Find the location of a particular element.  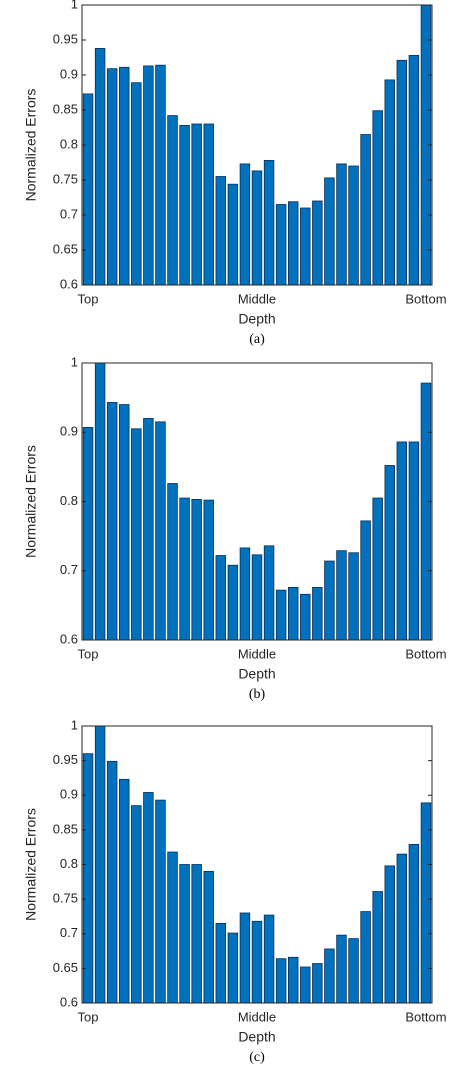

y-tick-label: 0.95 is located at coordinates (65, 38).